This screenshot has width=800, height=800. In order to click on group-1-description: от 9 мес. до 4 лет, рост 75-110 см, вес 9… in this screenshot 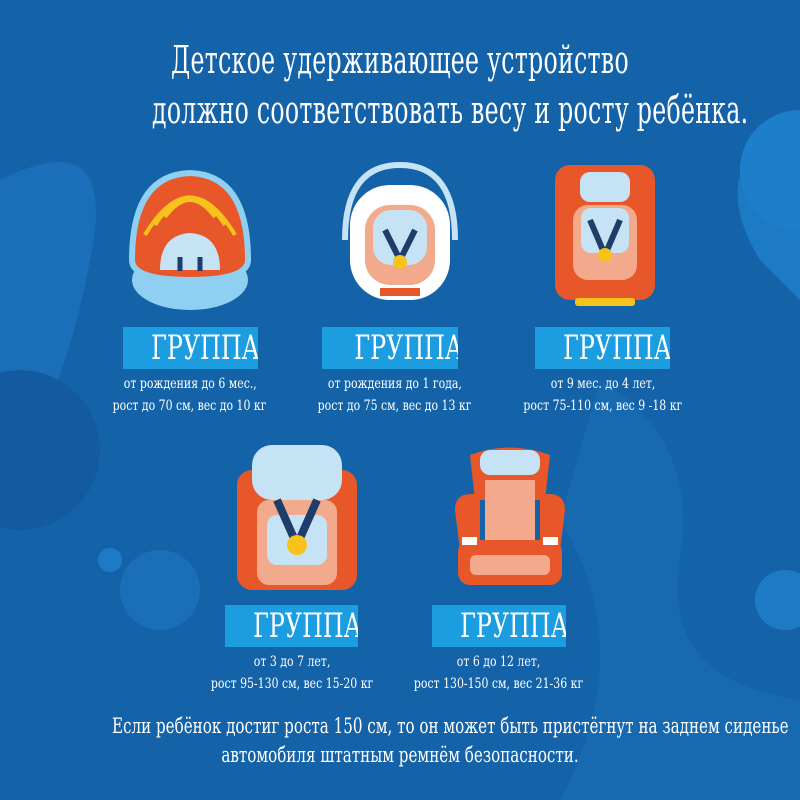, I will do `click(603, 395)`.